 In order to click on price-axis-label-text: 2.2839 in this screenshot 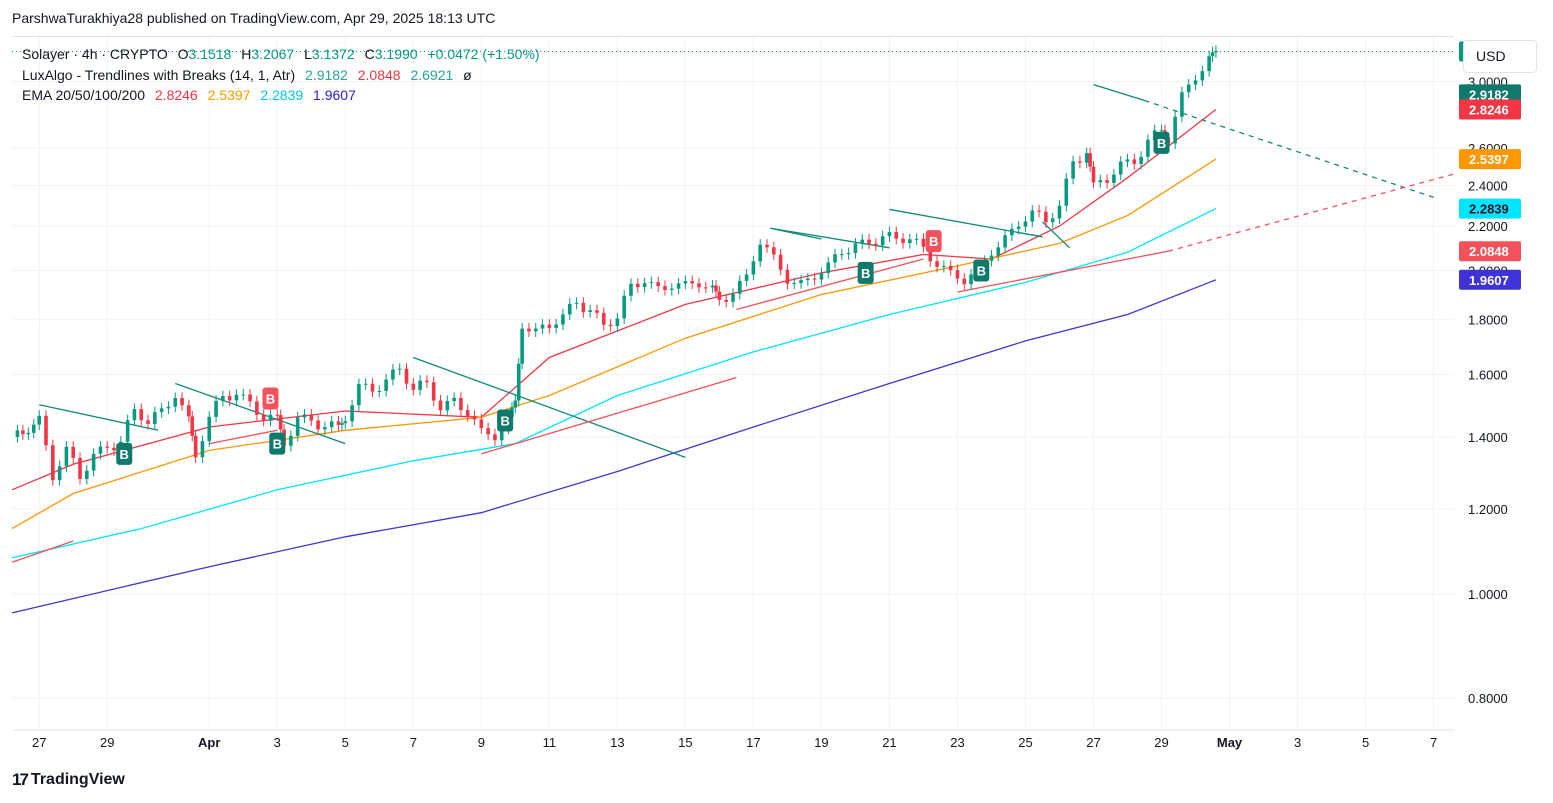, I will do `click(1489, 209)`.